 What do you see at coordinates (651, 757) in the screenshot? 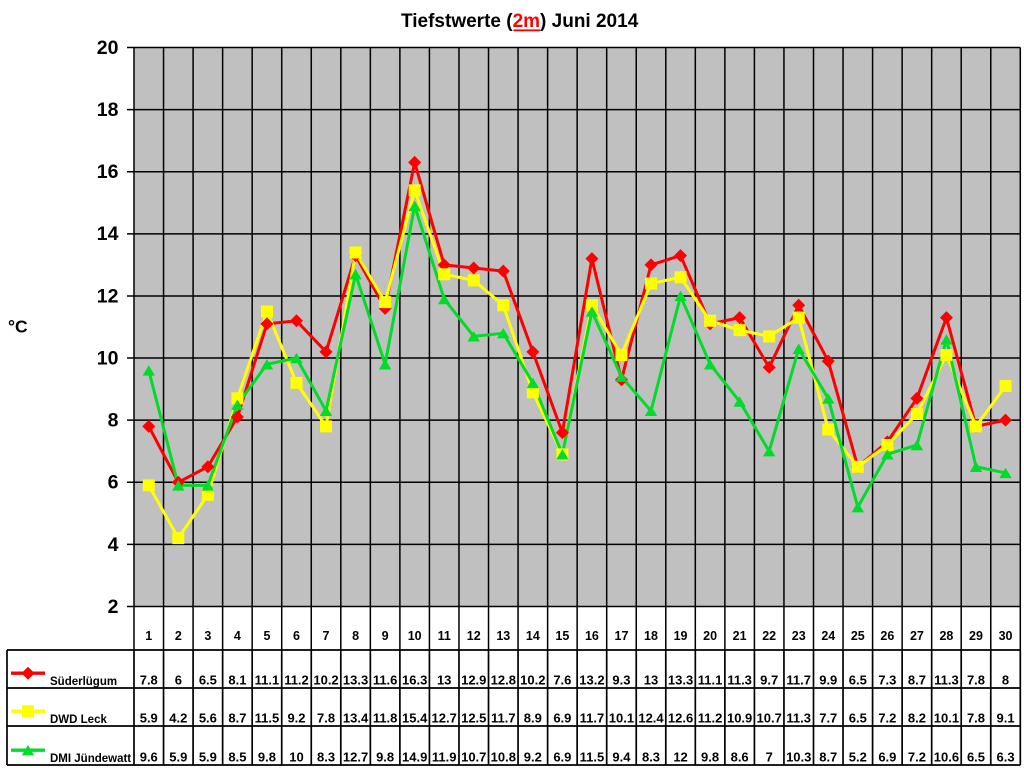
I see `svg-text: 8.3` at bounding box center [651, 757].